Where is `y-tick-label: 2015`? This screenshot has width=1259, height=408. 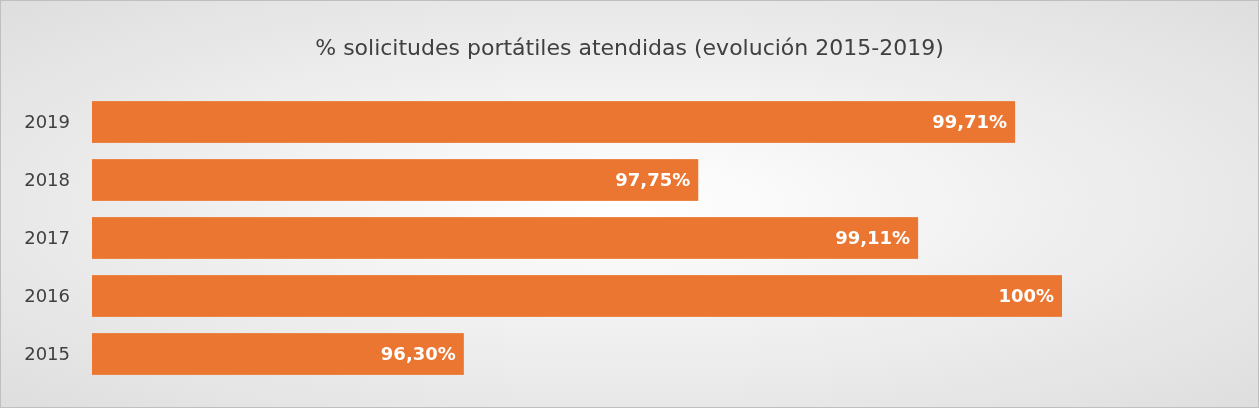 y-tick-label: 2015 is located at coordinates (47, 354).